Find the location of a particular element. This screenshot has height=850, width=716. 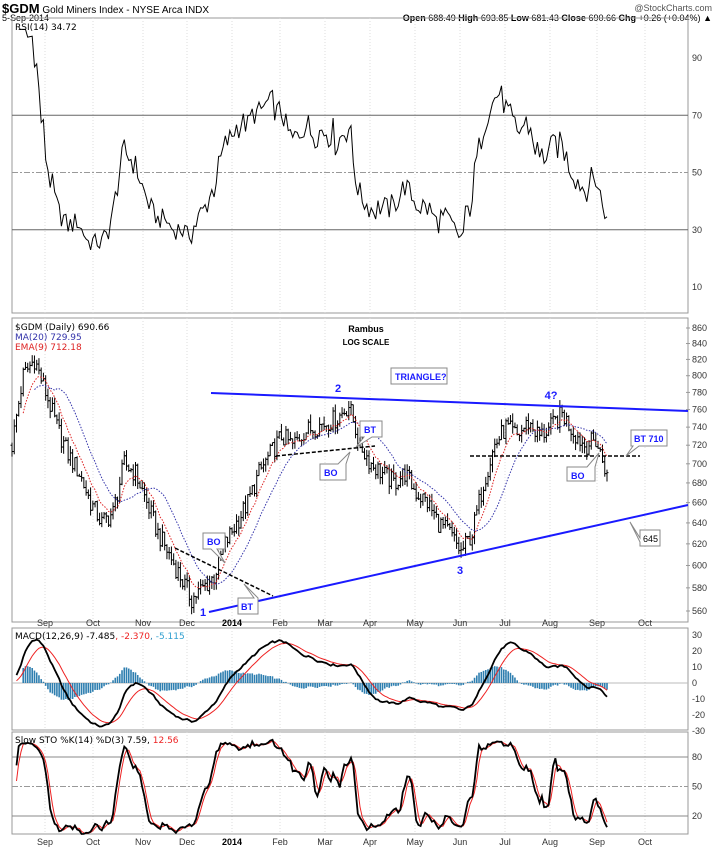

triangle-upper-trendline is located at coordinates (449, 402).